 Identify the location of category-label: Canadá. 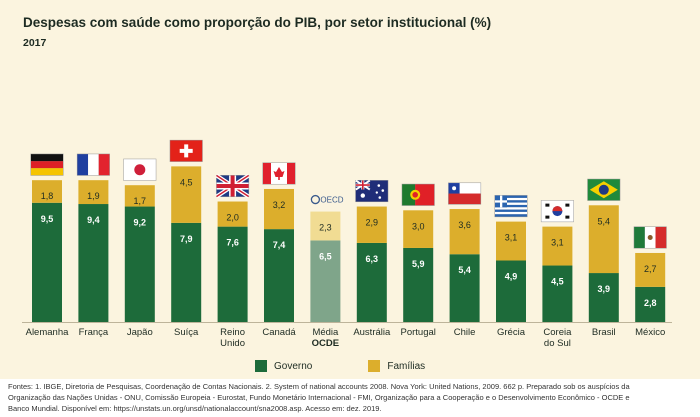
(279, 332).